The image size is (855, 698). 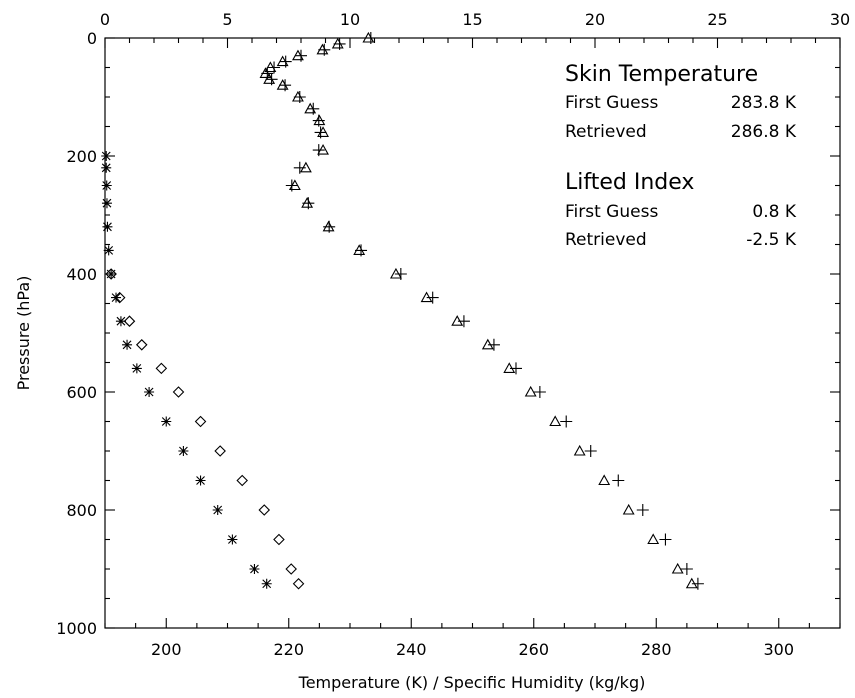 I want to click on y-tick-label: 200, so click(x=81, y=156).